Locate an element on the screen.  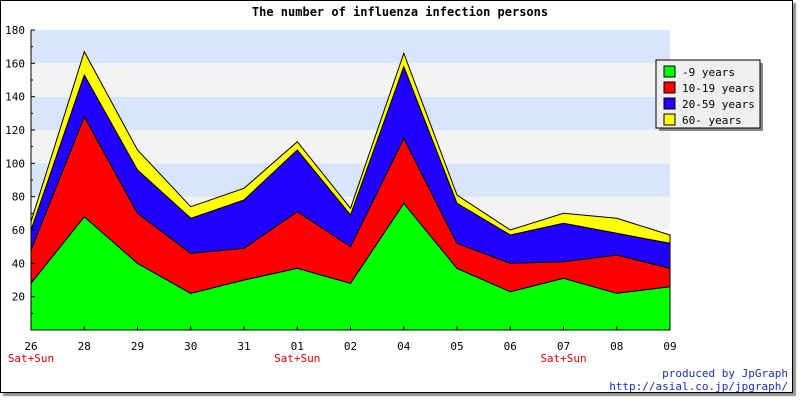
legend-label-3: 20-59 years is located at coordinates (718, 104).